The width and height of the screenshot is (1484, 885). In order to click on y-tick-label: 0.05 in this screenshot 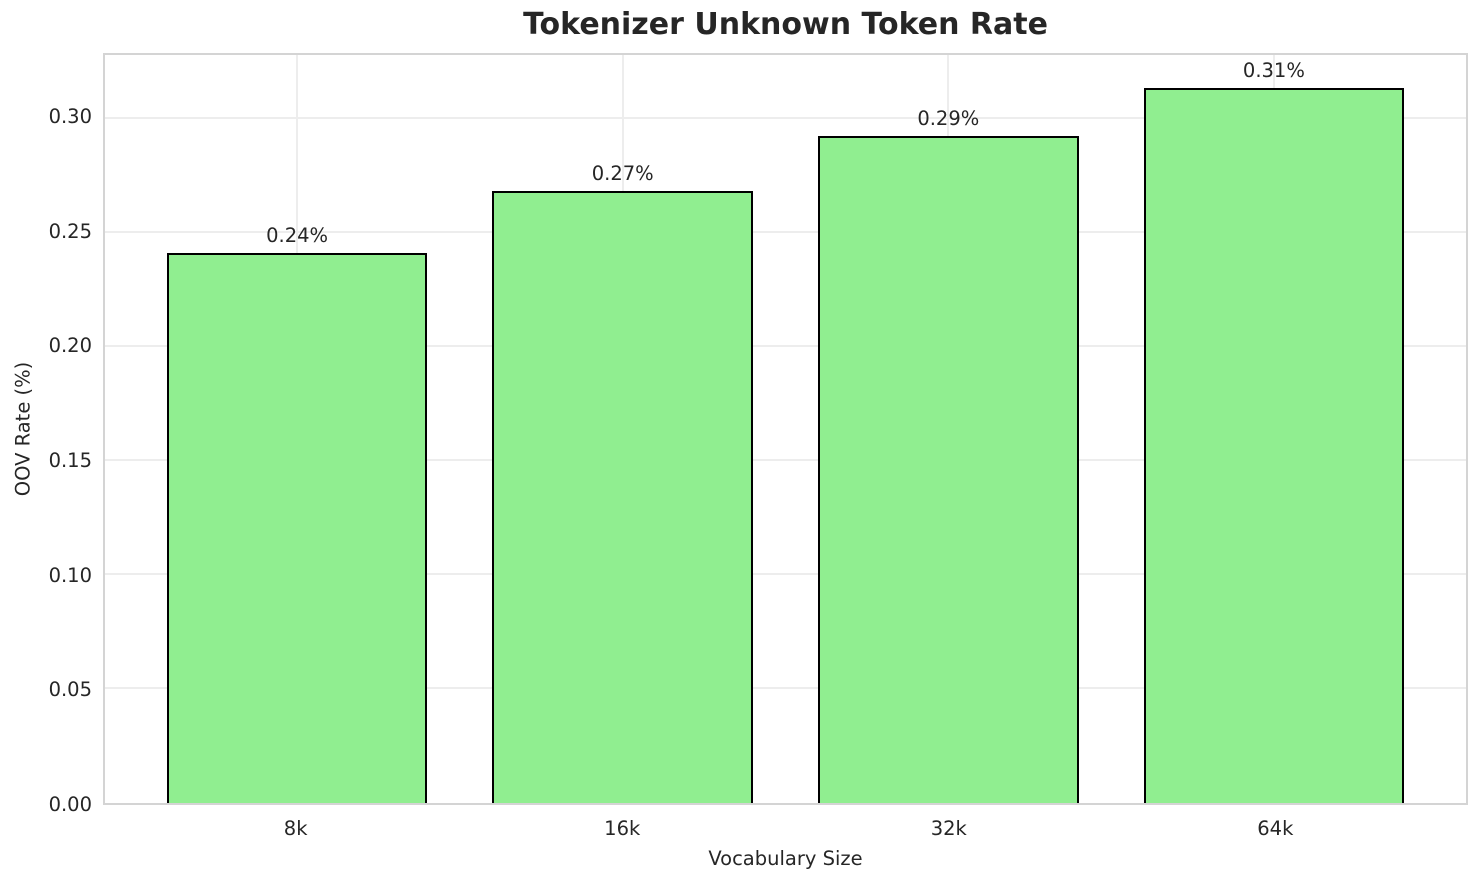, I will do `click(70, 690)`.